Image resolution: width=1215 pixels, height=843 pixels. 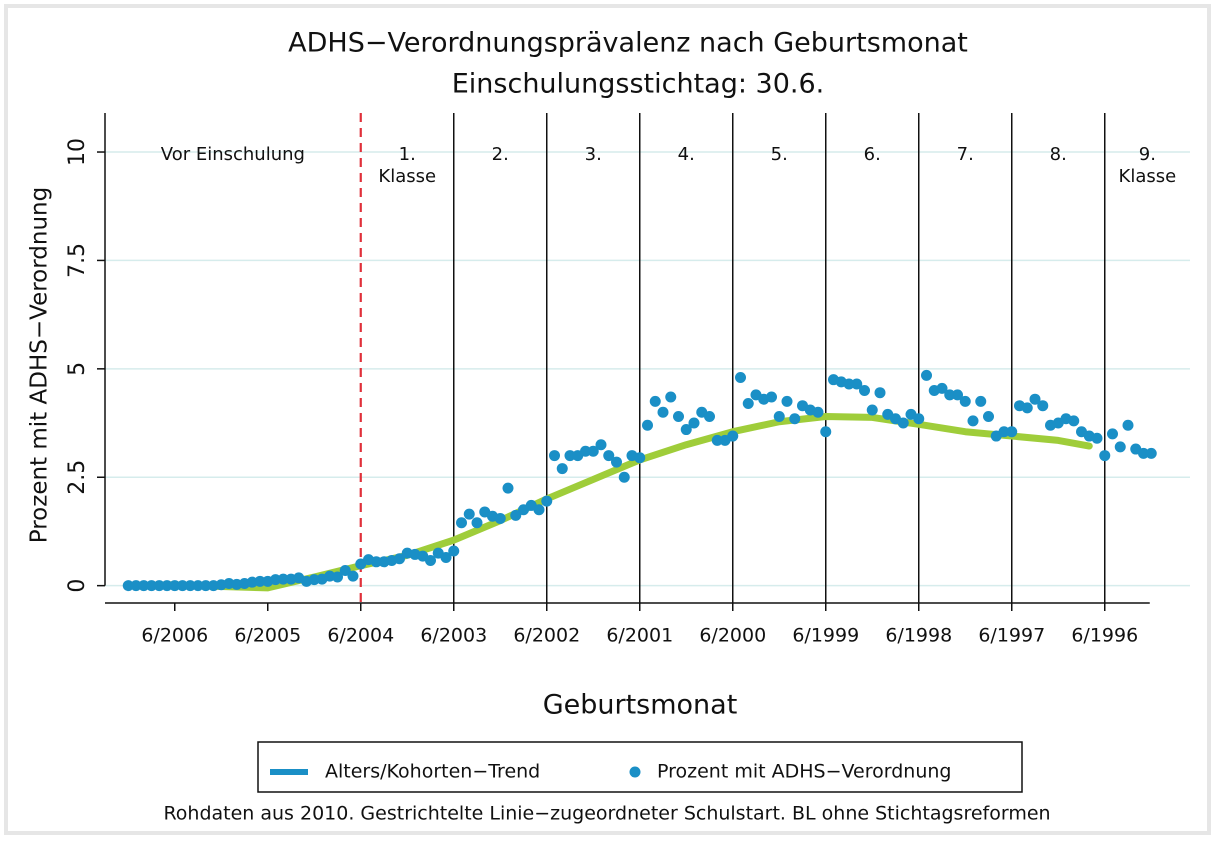 I want to click on x-tick-label: 6/1998, so click(x=918, y=636).